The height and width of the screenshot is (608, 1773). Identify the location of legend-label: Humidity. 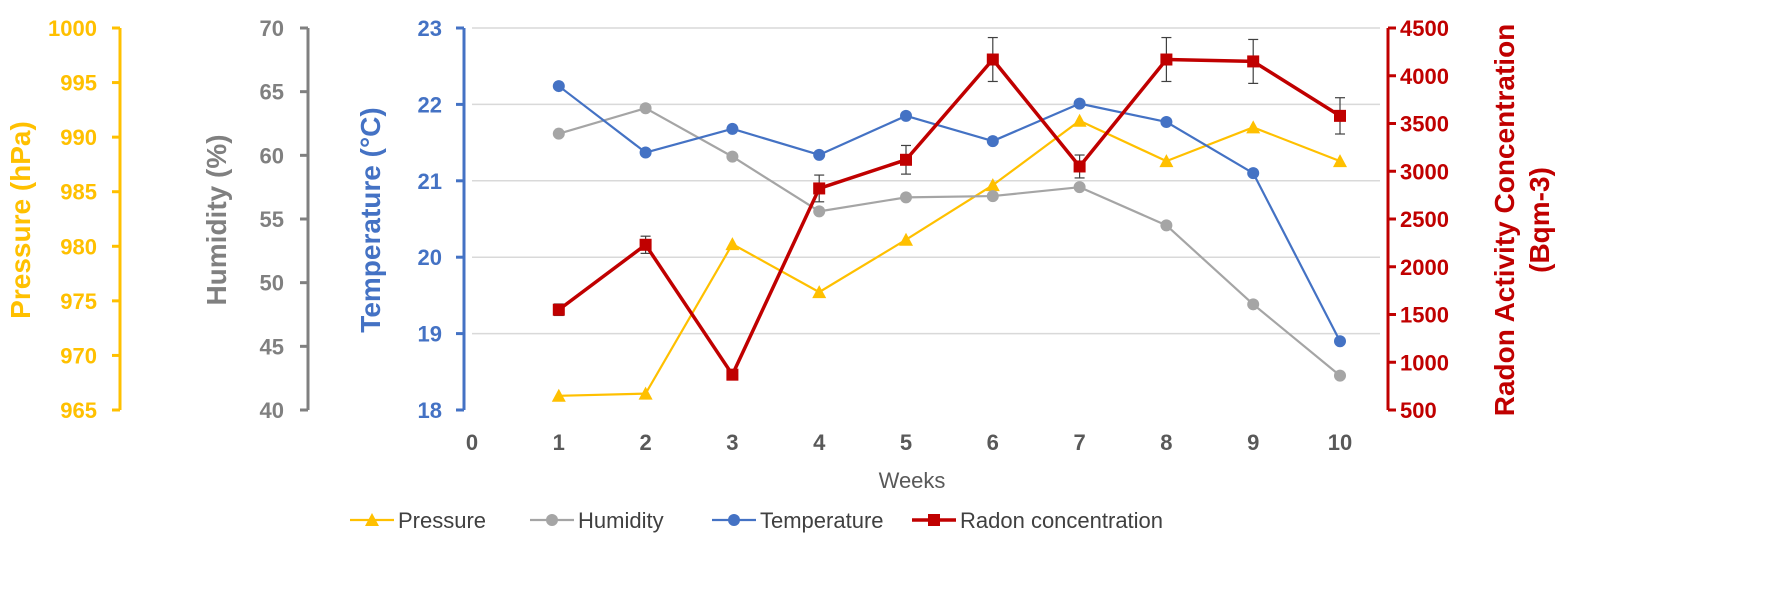
(621, 520).